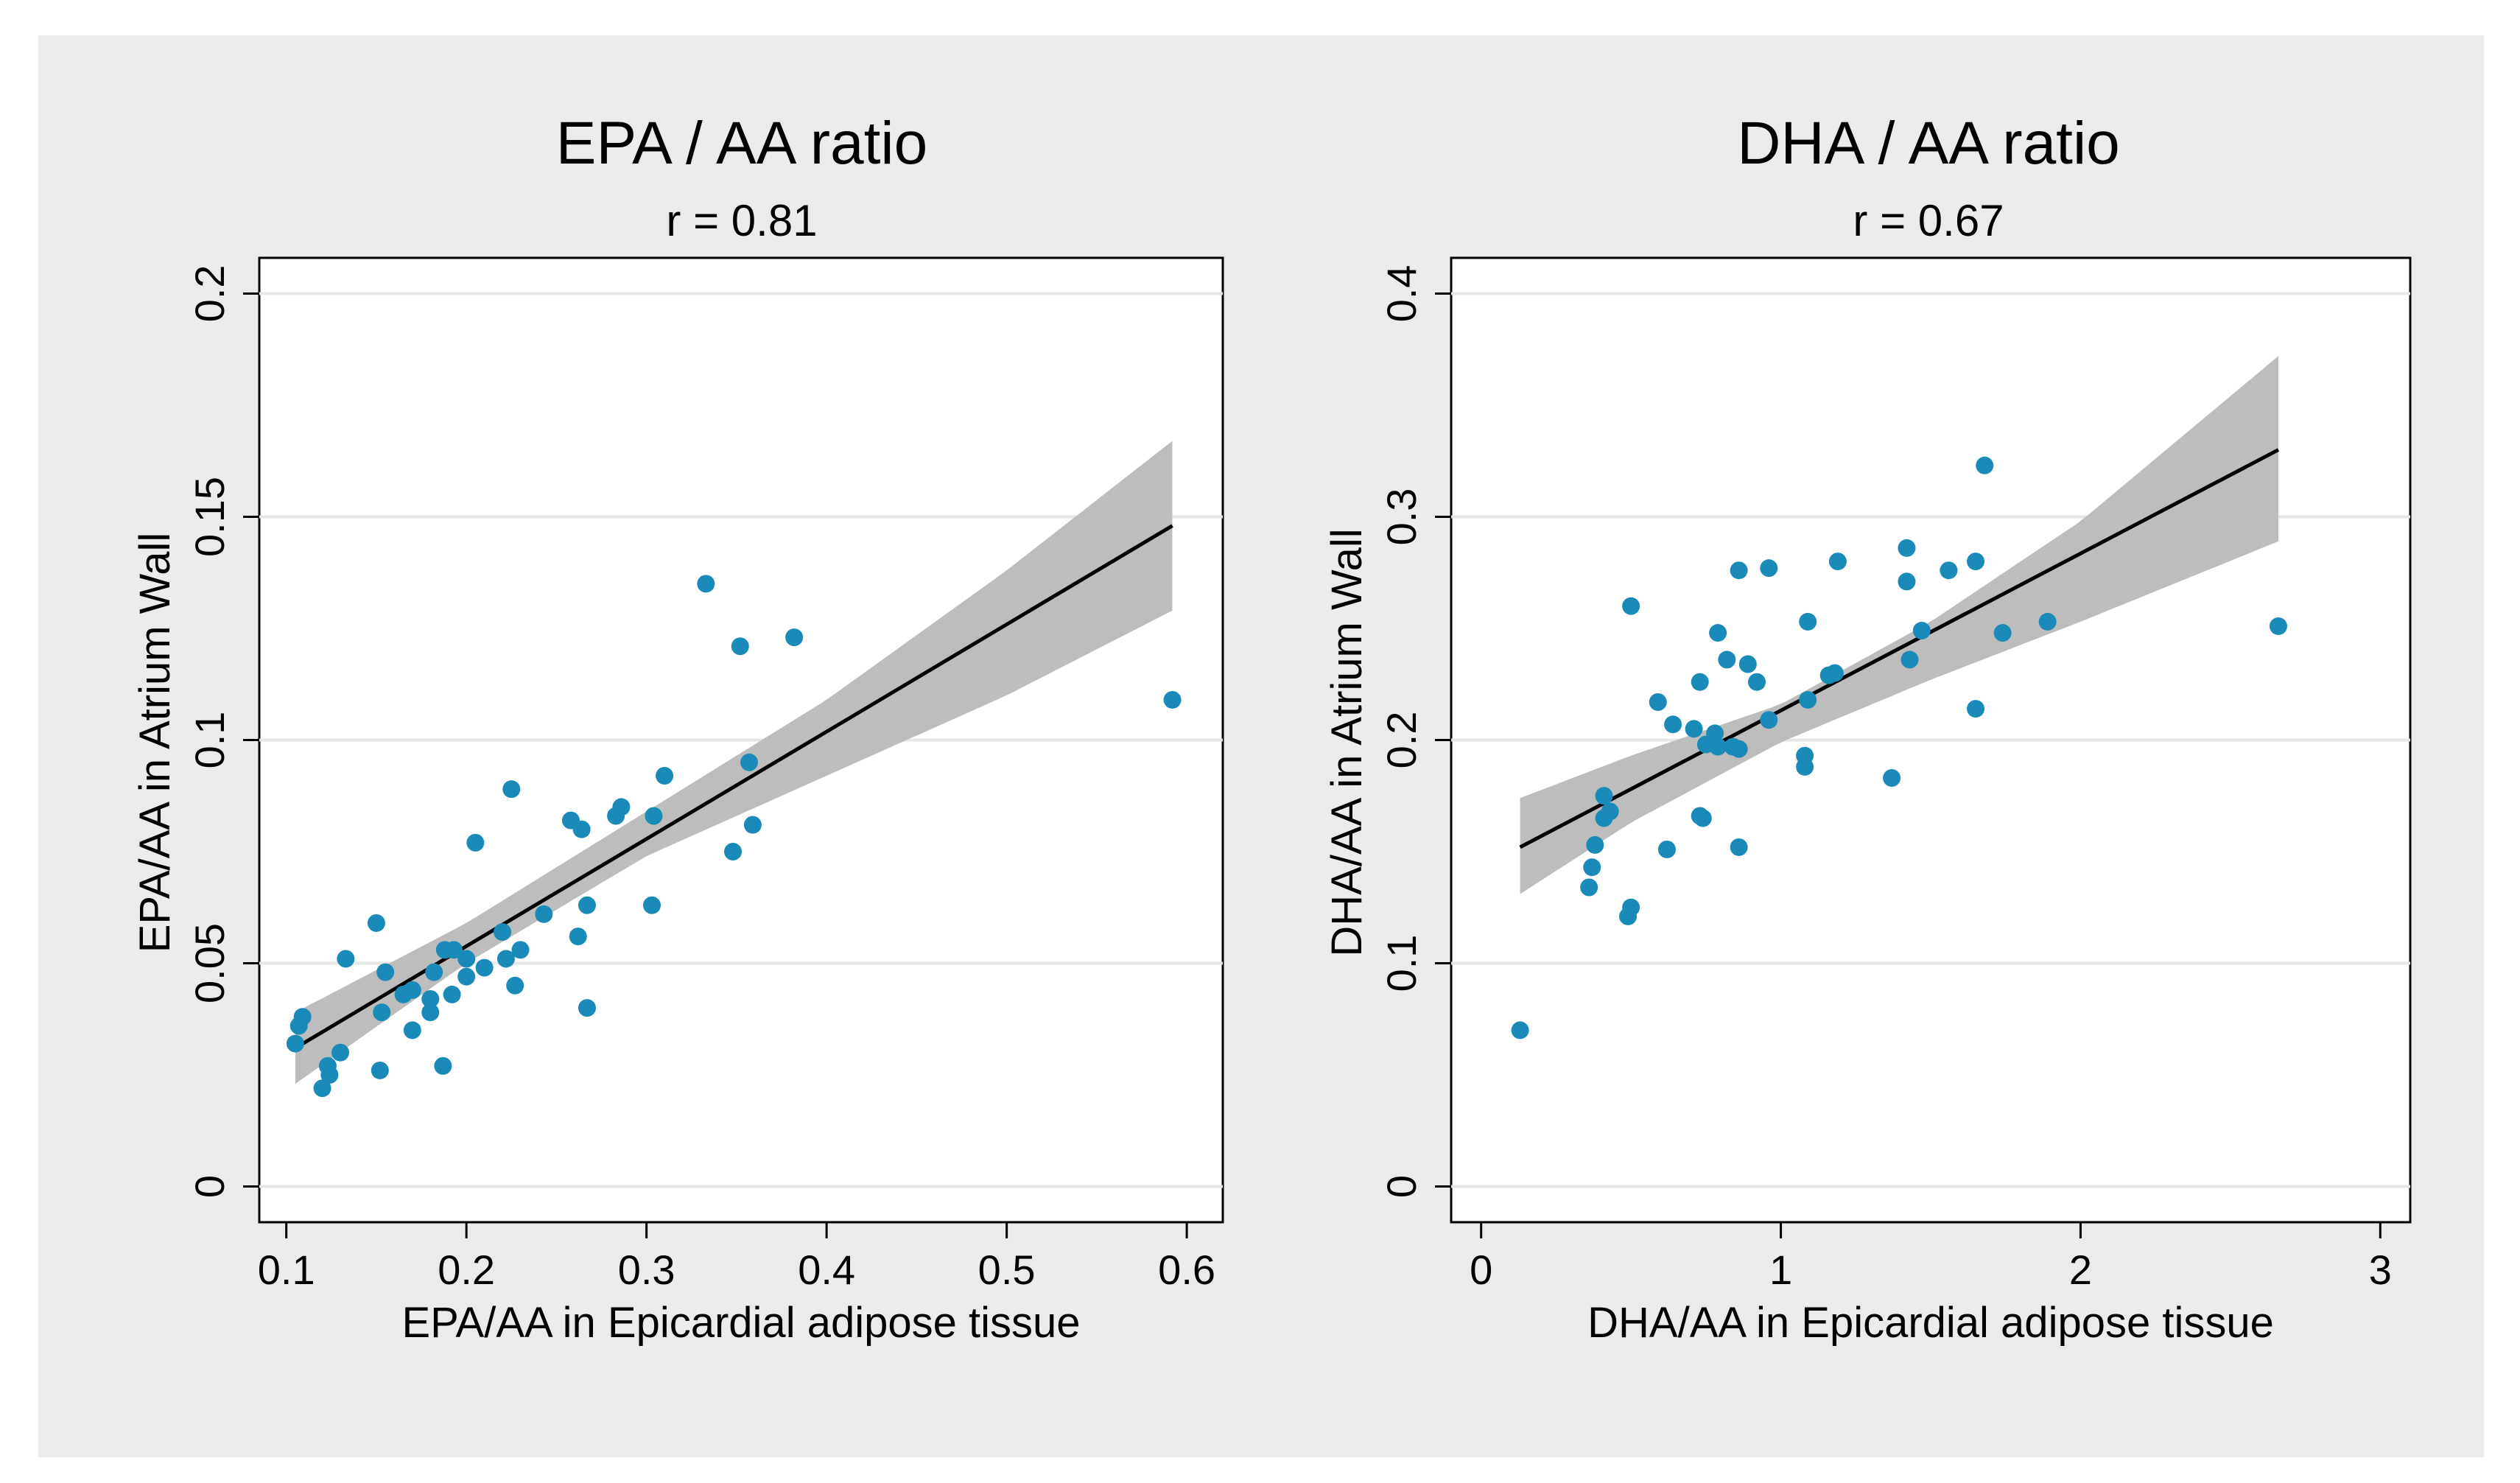  I want to click on x-tick-label: 0.2, so click(466, 1270).